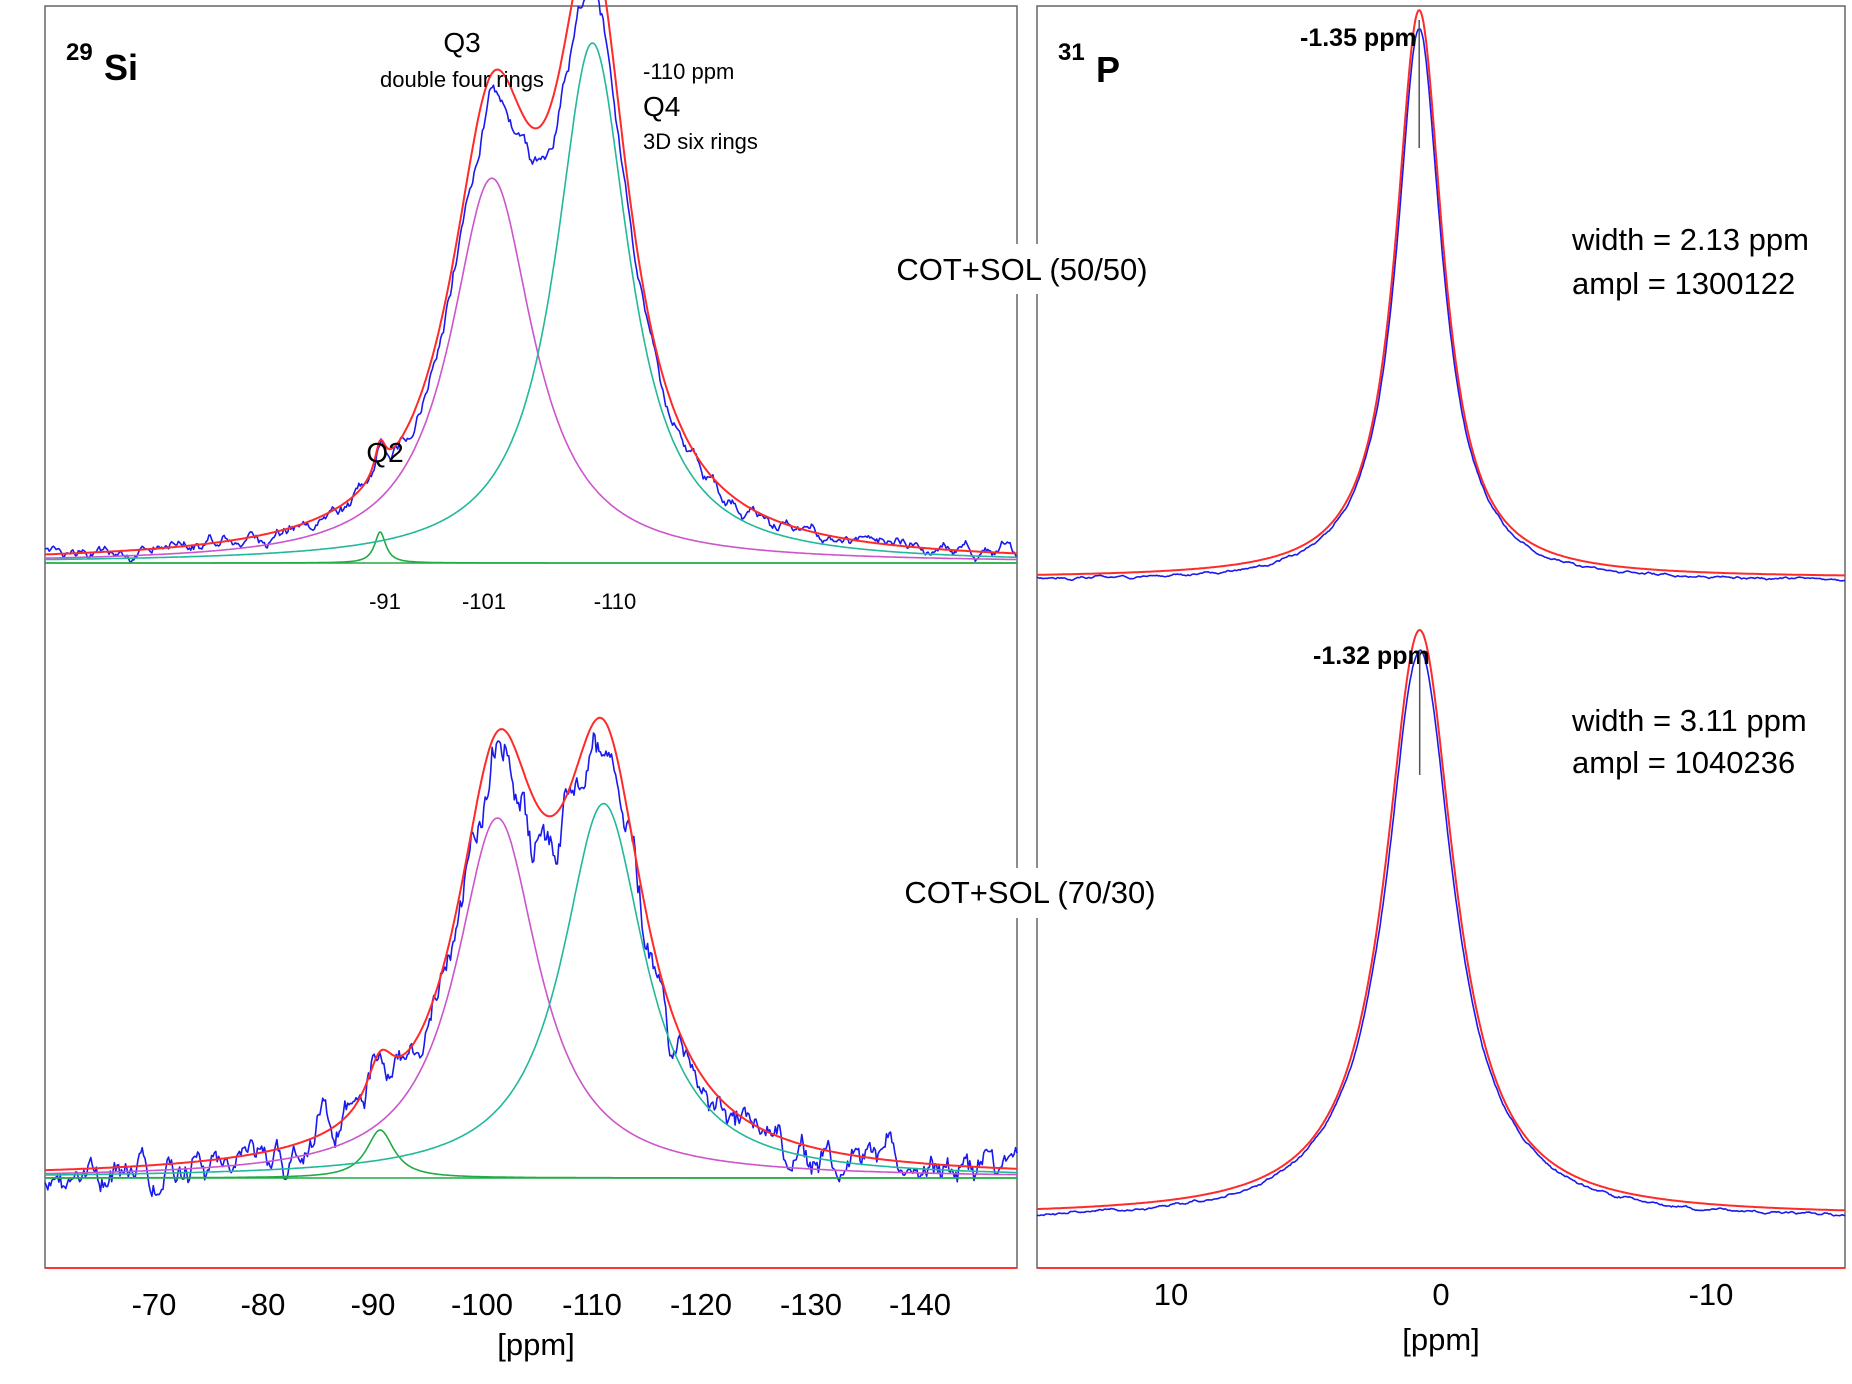 The image size is (1852, 1384). What do you see at coordinates (1358, 38) in the screenshot?
I see `p-top-peak-ppm: -1.35 ppm` at bounding box center [1358, 38].